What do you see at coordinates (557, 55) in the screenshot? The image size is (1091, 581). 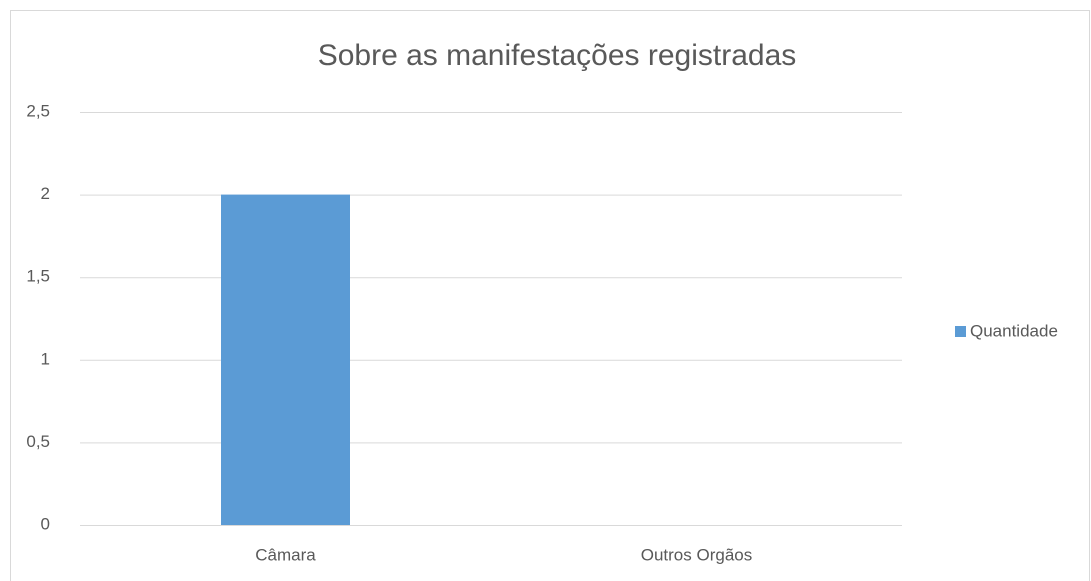 I see `chart-title: Sobre as manifestações registradas` at bounding box center [557, 55].